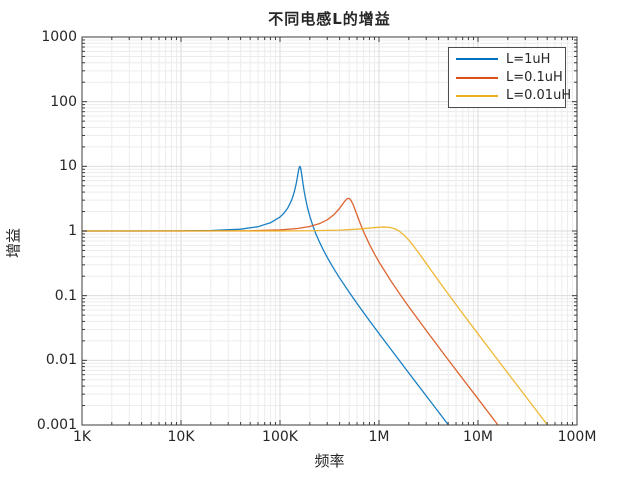 The width and height of the screenshot is (640, 480). Describe the element at coordinates (61, 360) in the screenshot. I see `y-tick-label-0.01: 0.01` at that location.